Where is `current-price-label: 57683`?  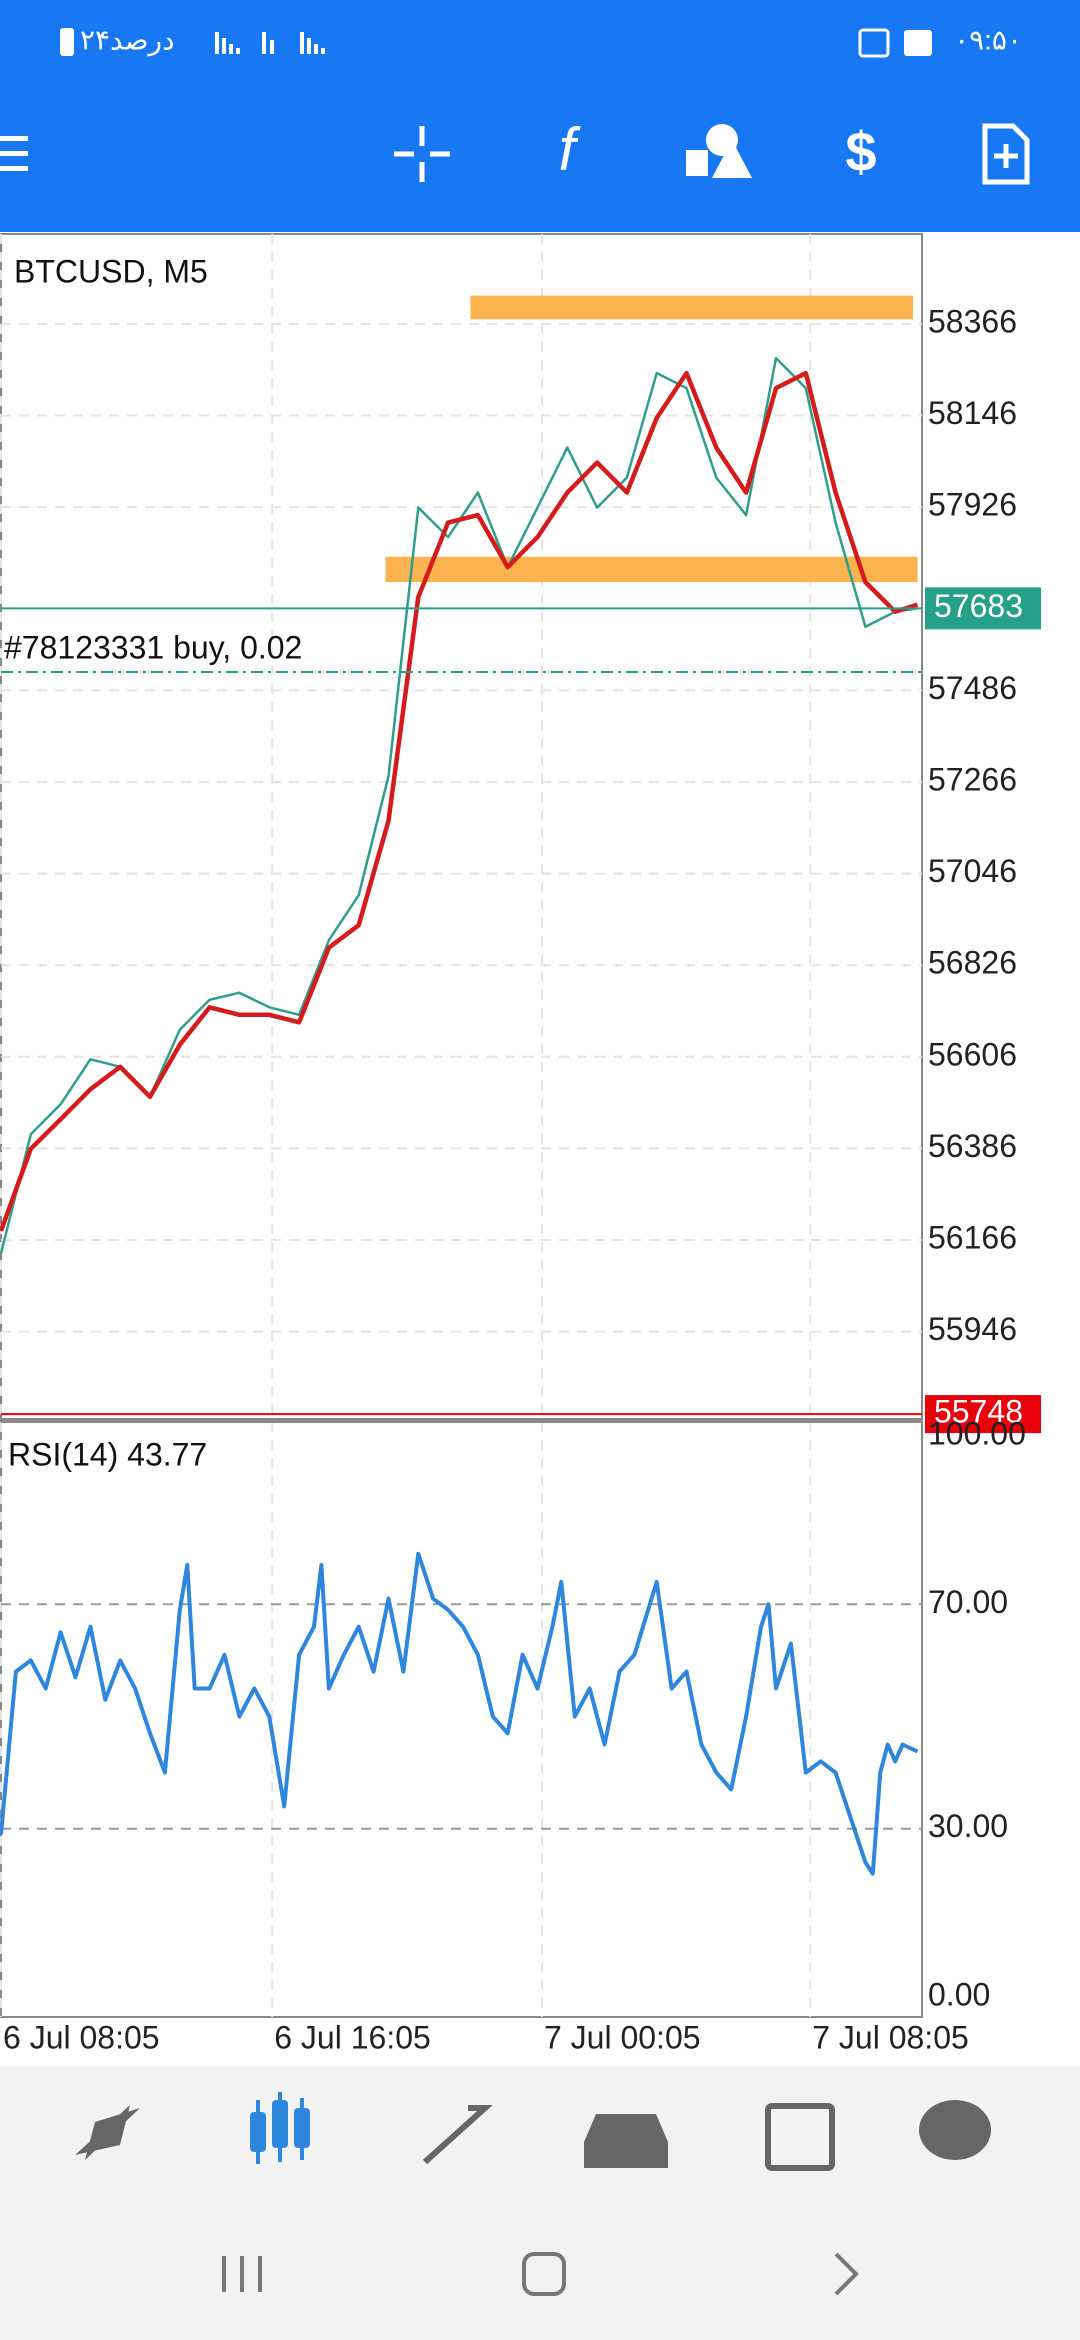
current-price-label: 57683 is located at coordinates (978, 606).